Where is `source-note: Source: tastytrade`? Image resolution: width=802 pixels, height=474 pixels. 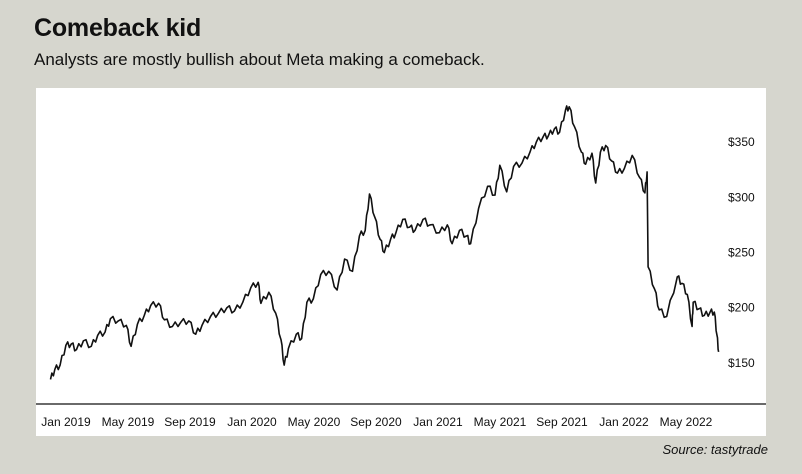 source-note: Source: tastytrade is located at coordinates (715, 449).